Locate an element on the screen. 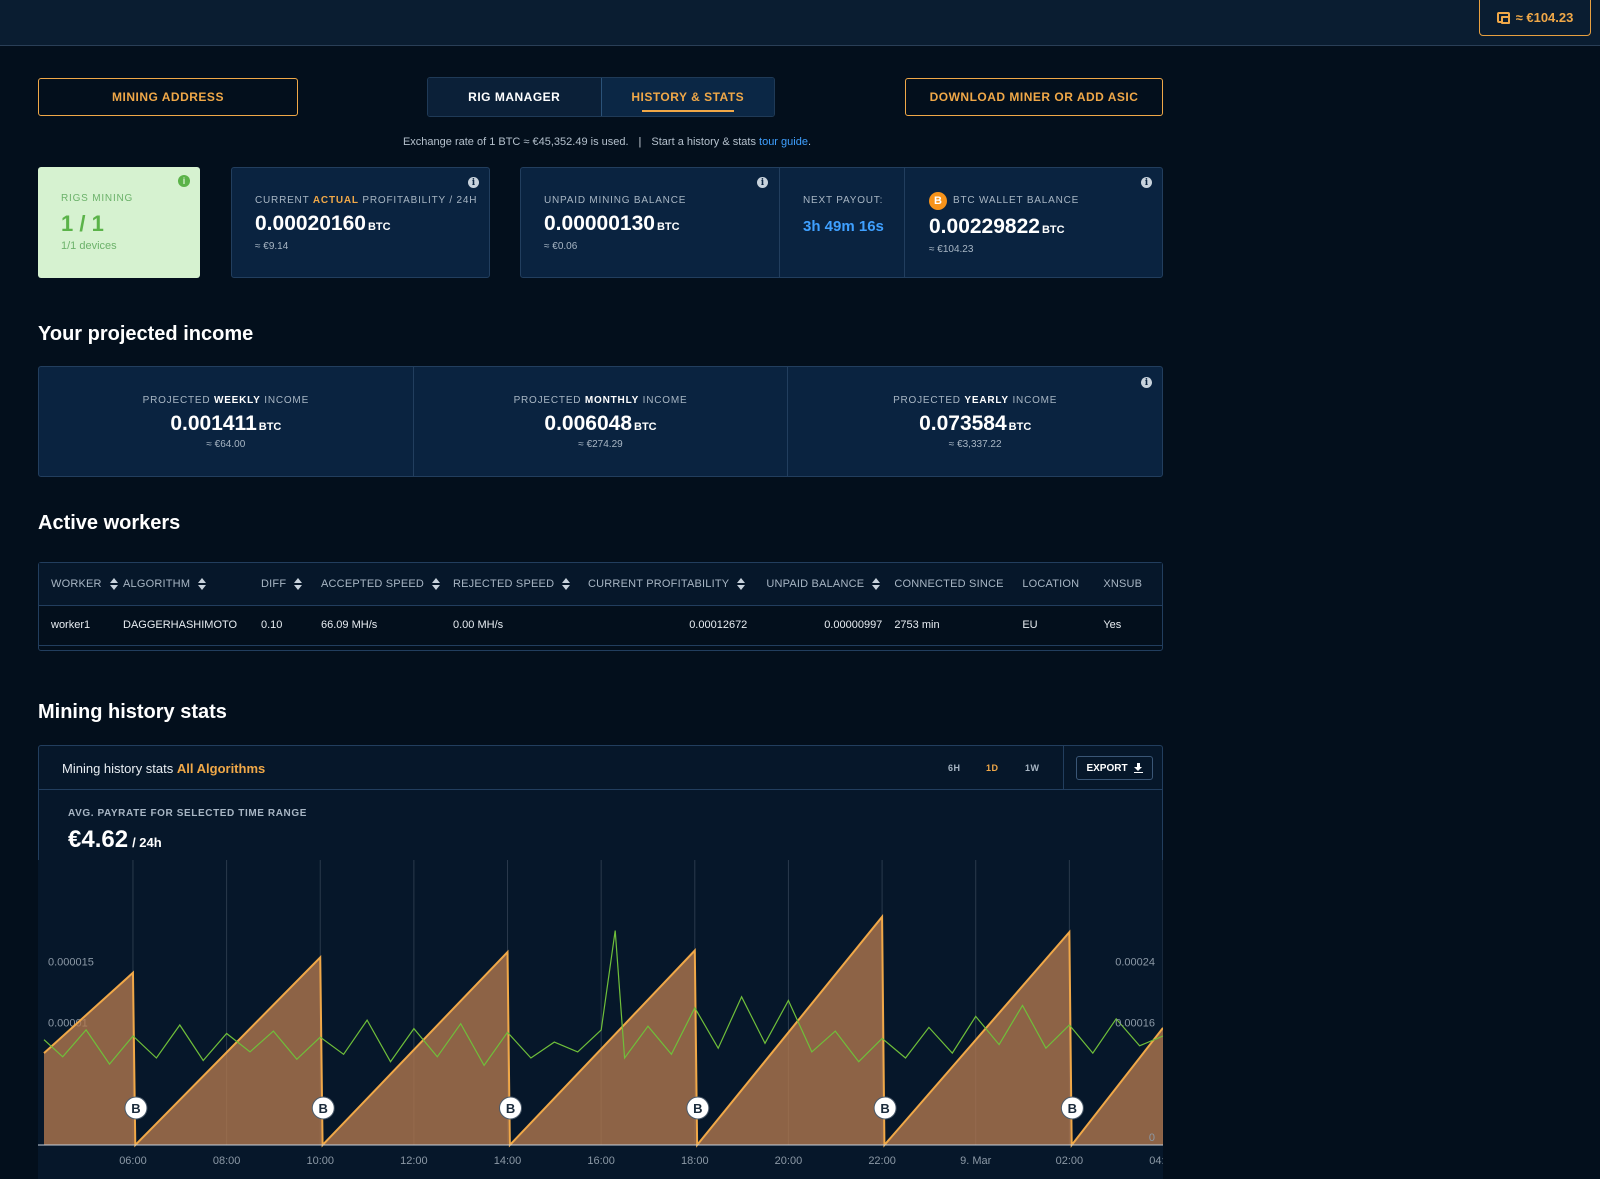 The image size is (1600, 1179). tab-rig-manager: RIG MANAGER is located at coordinates (514, 97).